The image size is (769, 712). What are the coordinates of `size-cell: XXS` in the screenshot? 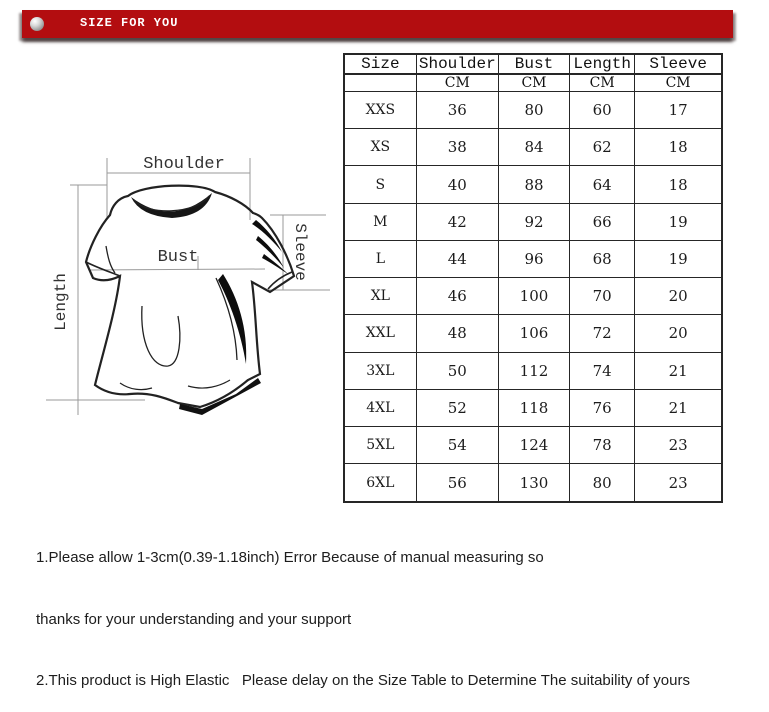 It's located at (380, 110).